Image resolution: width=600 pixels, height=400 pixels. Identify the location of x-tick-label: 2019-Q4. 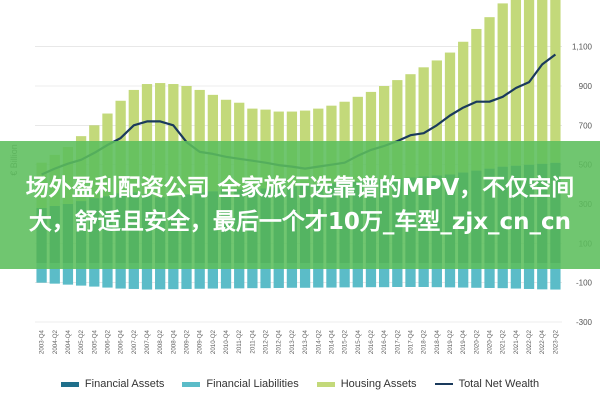
(463, 341).